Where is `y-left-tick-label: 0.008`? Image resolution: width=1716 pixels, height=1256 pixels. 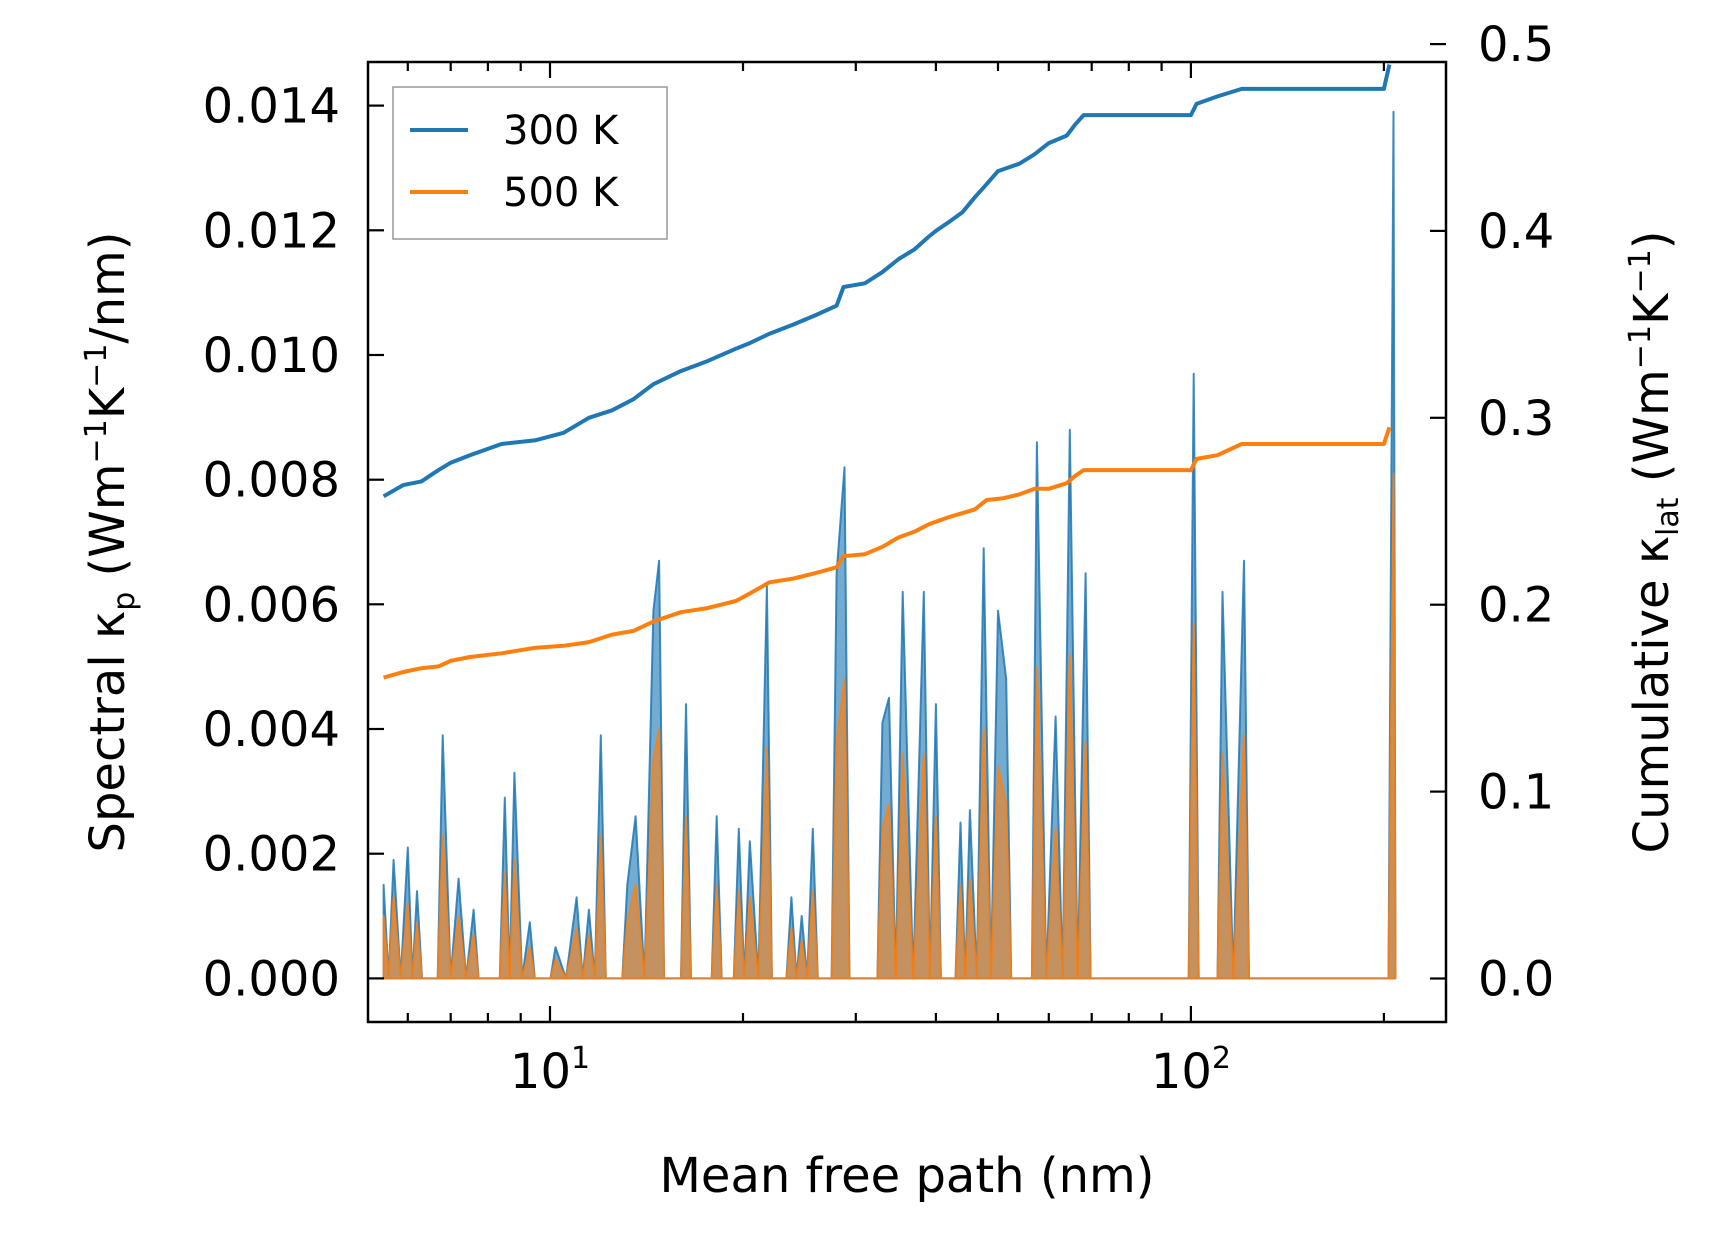
y-left-tick-label: 0.008 is located at coordinates (271, 481).